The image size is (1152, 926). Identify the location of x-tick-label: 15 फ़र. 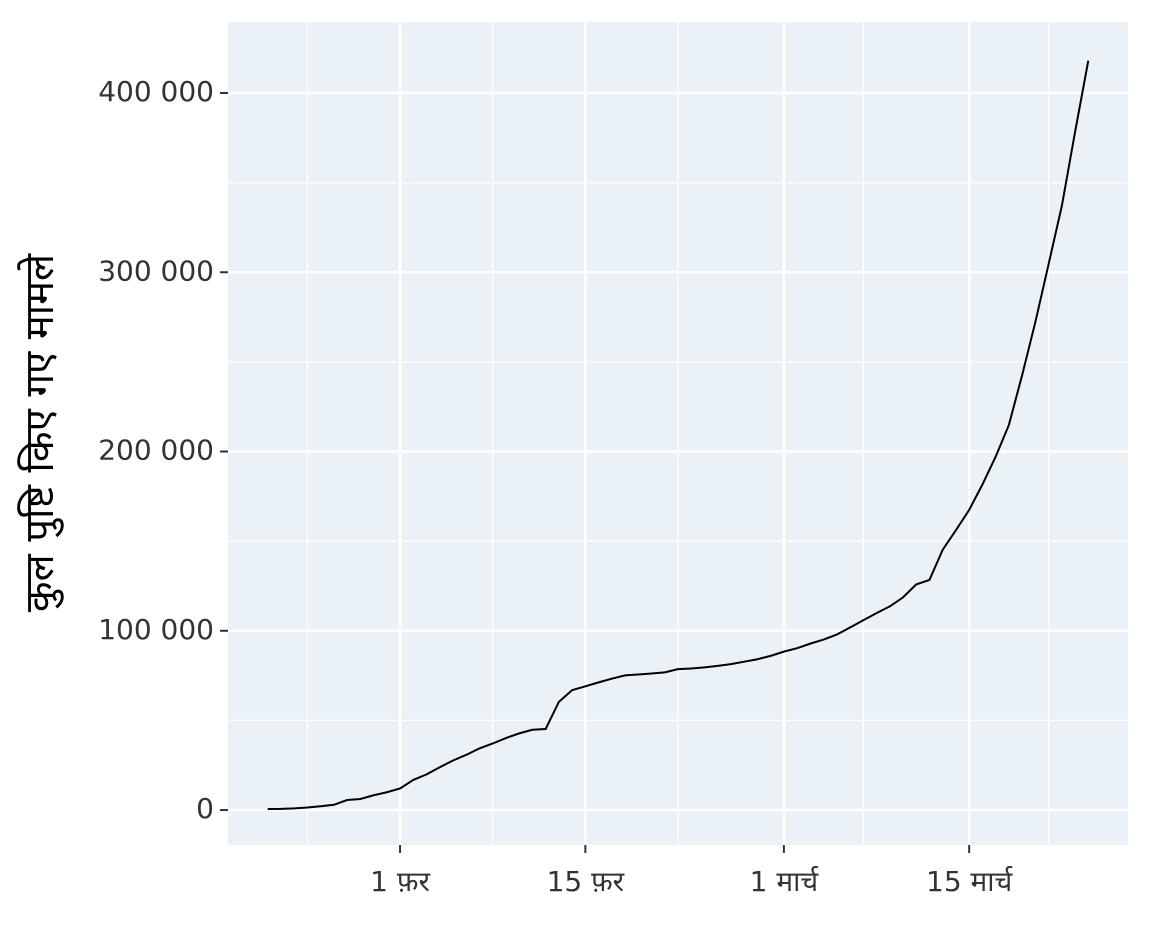
(586, 881).